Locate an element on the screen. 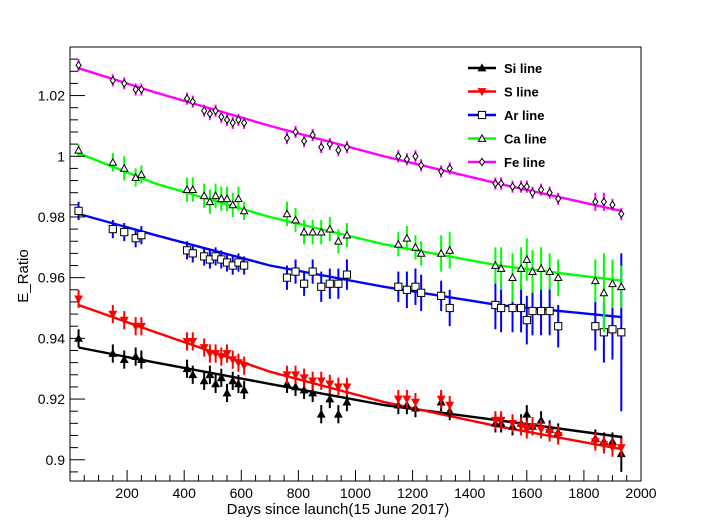 The image size is (706, 532). x-tick-label: 2000 is located at coordinates (640, 493).